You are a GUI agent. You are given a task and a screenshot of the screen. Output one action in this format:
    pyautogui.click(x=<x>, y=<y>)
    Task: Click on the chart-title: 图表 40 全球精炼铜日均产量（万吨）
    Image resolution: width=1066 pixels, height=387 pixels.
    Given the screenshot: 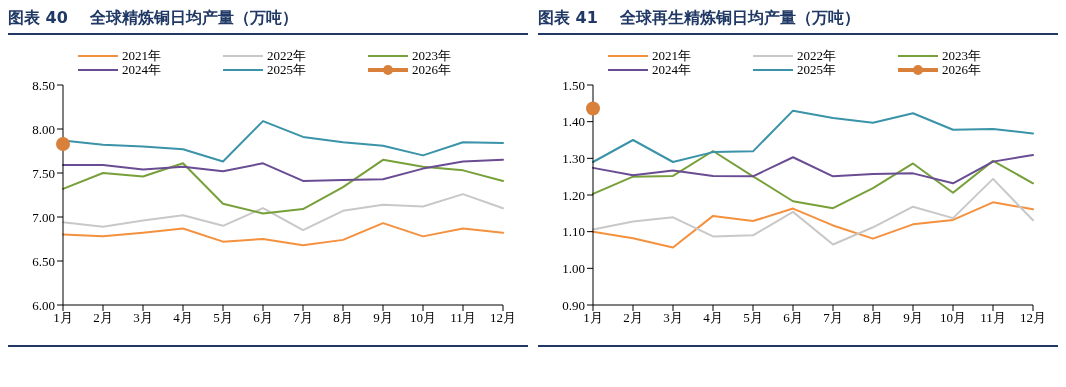 What is the action you would take?
    pyautogui.click(x=268, y=21)
    